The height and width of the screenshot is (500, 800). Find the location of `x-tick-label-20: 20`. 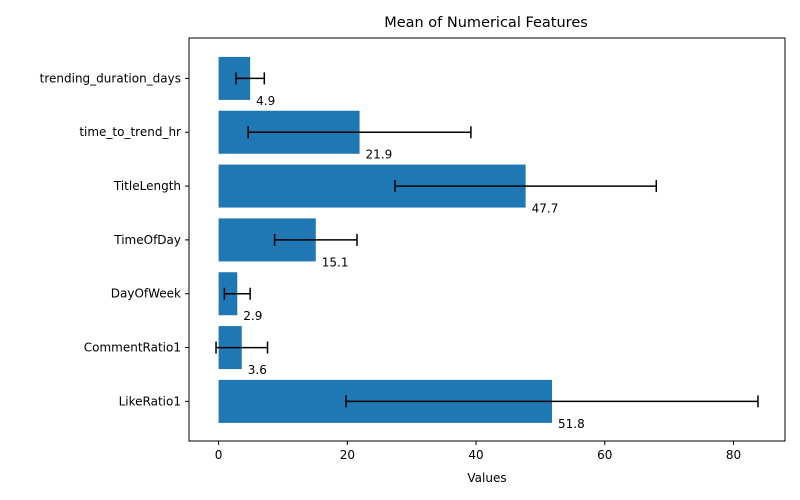

x-tick-label-20: 20 is located at coordinates (347, 455).